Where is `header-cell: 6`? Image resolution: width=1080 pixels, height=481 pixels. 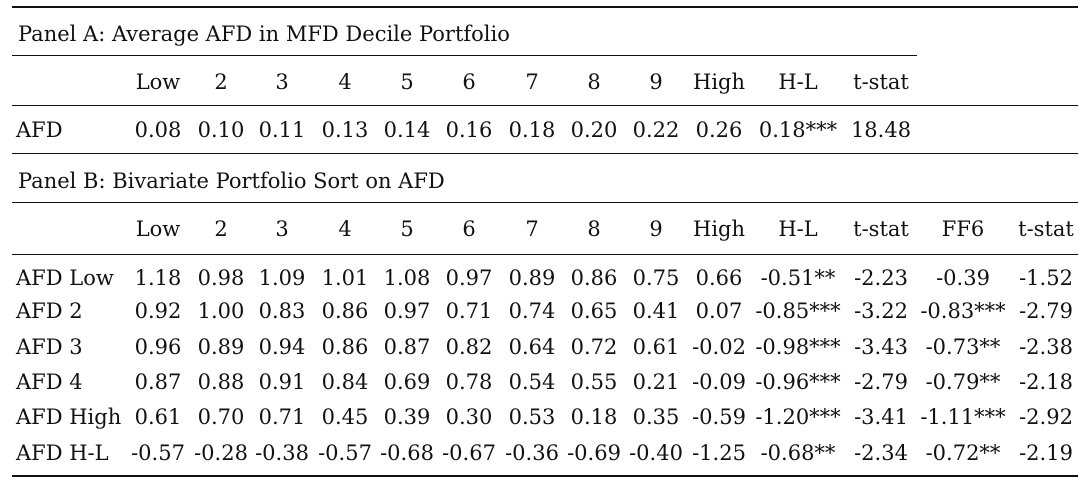 header-cell: 6 is located at coordinates (469, 229).